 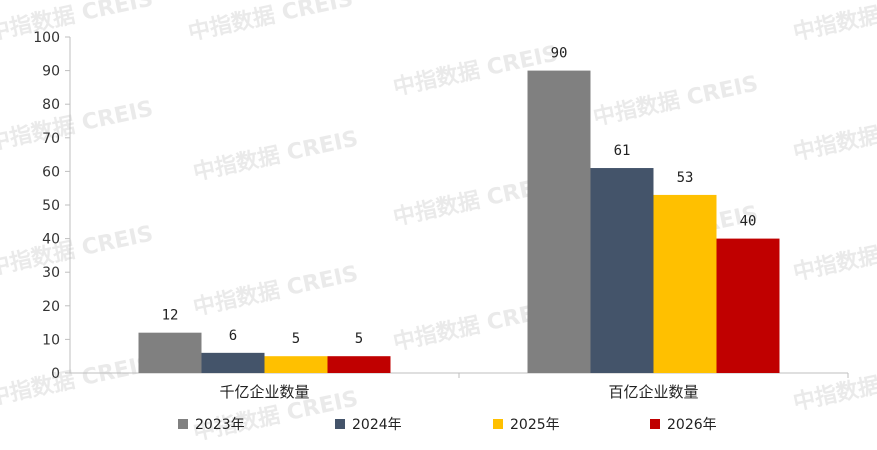 What do you see at coordinates (834, 256) in the screenshot?
I see `watermark-14: 中指数据 CREIS` at bounding box center [834, 256].